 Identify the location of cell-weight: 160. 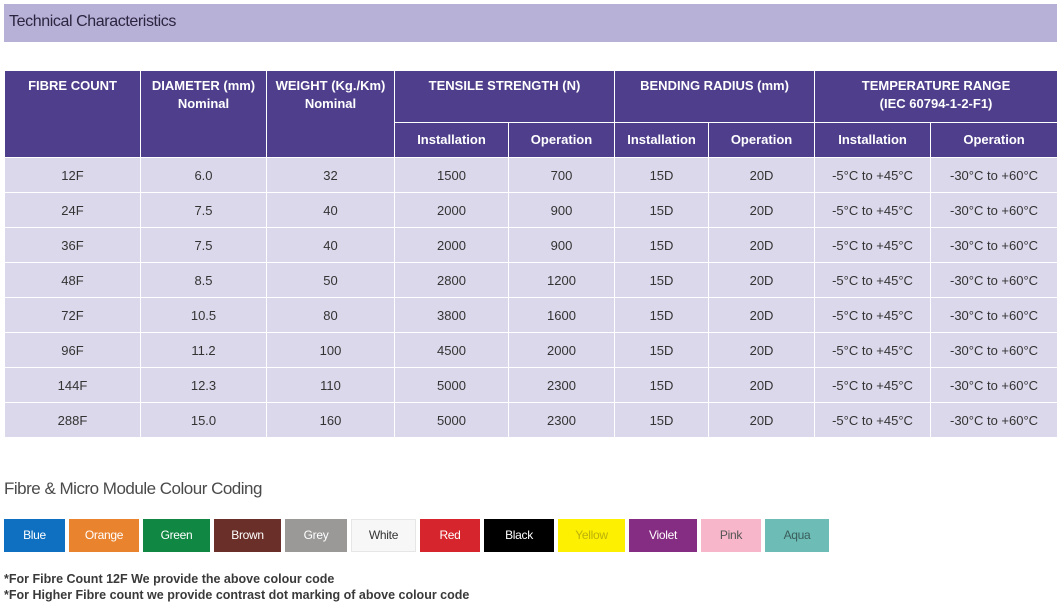
(330, 420).